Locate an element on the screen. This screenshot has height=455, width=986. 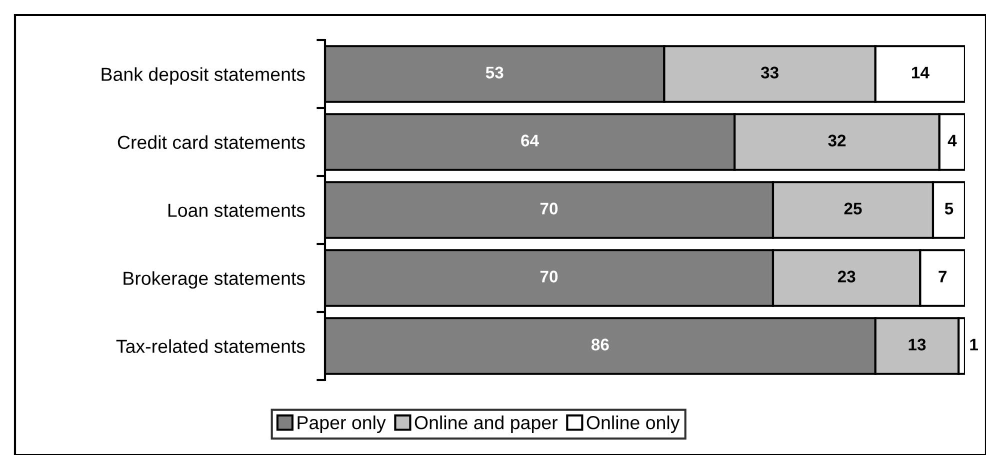
y-tick-label: Brokerage statements is located at coordinates (214, 280).